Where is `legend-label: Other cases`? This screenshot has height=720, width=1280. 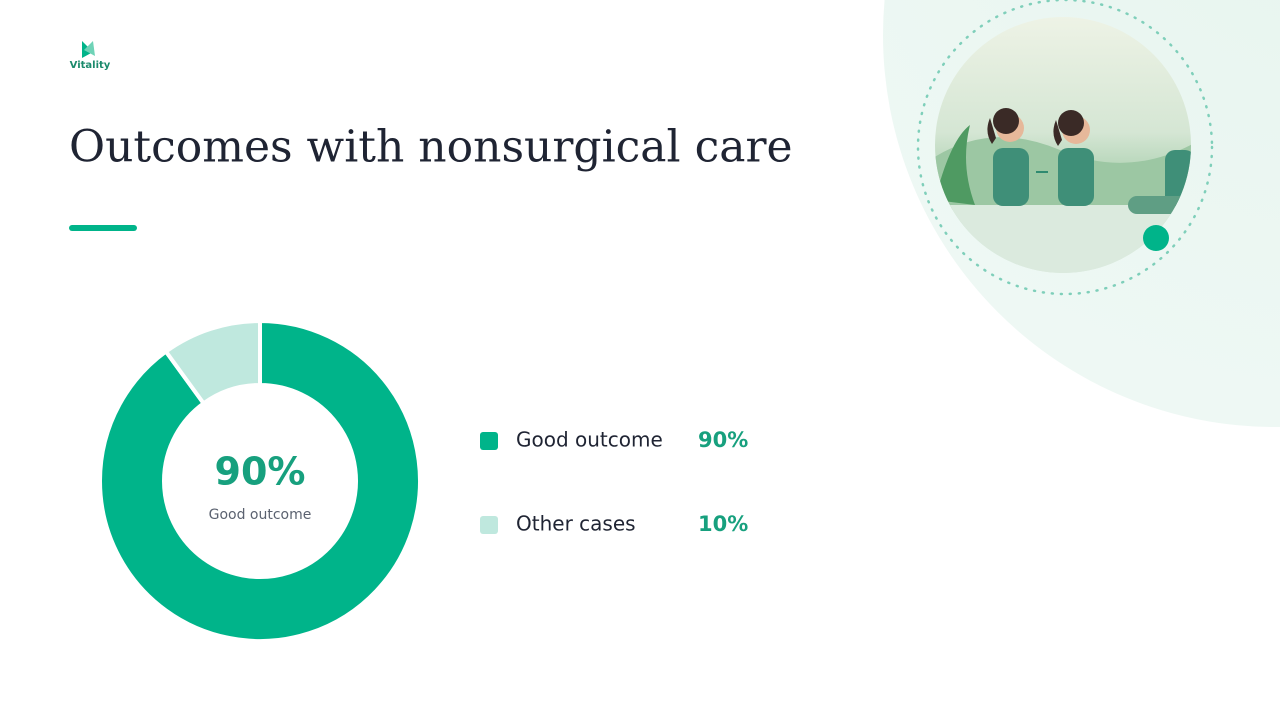 legend-label: Other cases is located at coordinates (576, 524).